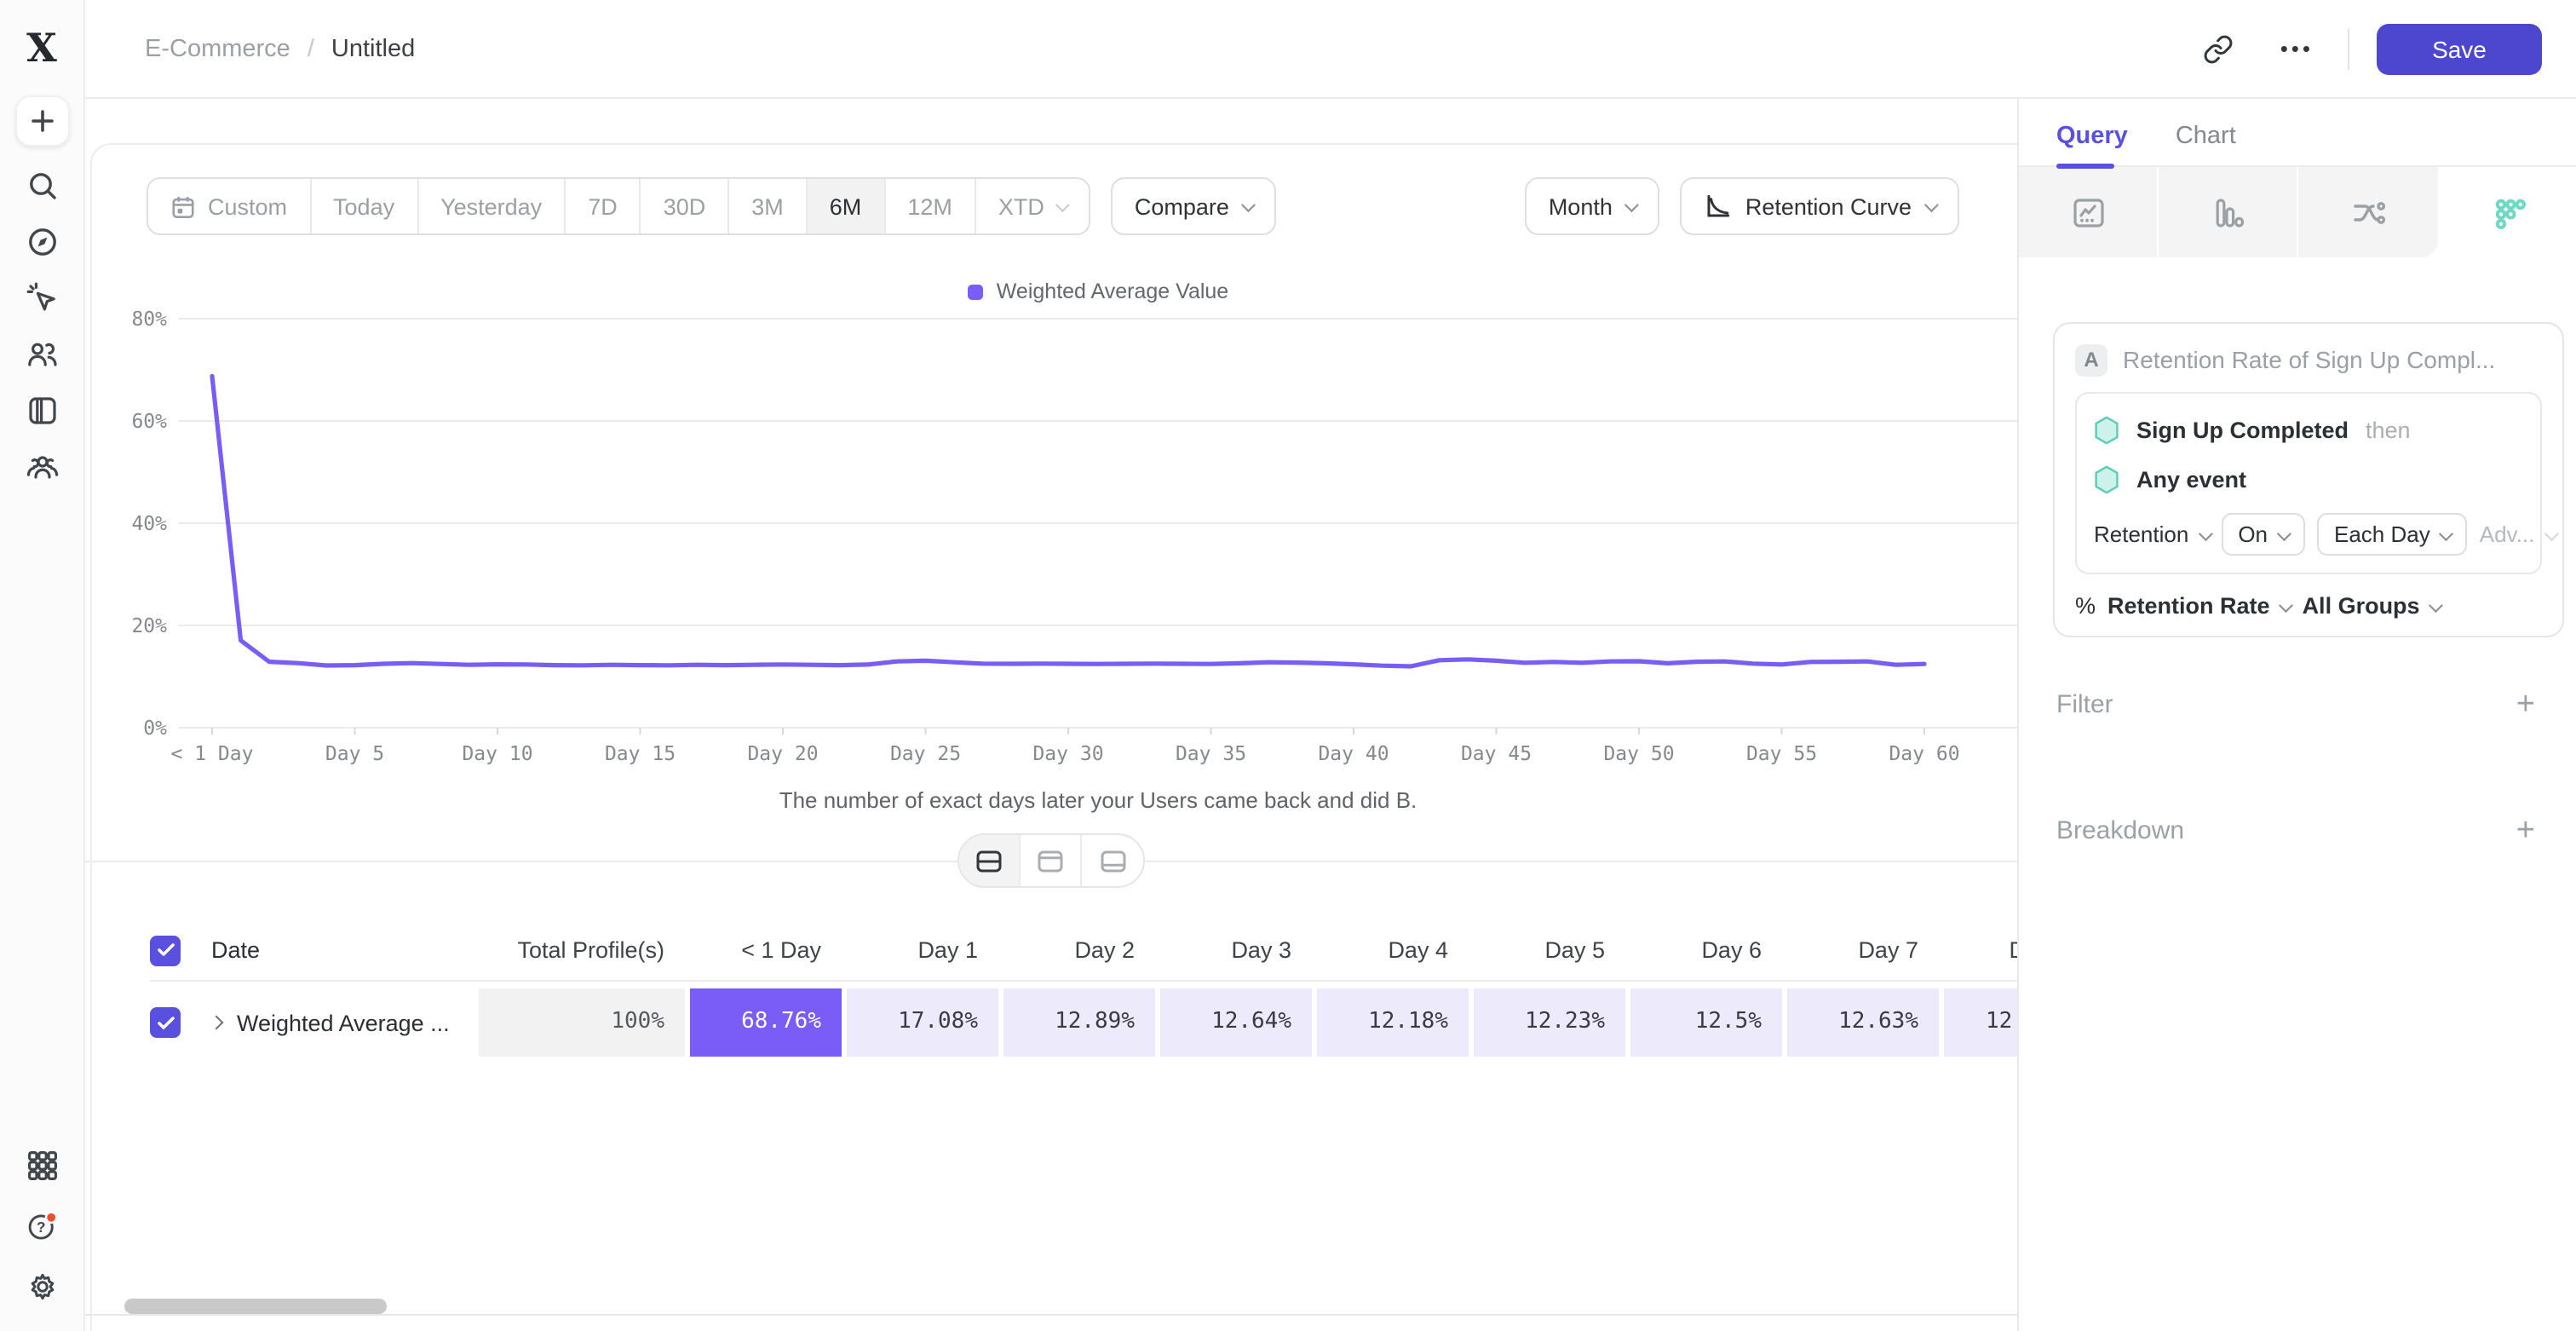 Image resolution: width=2576 pixels, height=1331 pixels. What do you see at coordinates (1592, 206) in the screenshot?
I see `granularity-button: Month` at bounding box center [1592, 206].